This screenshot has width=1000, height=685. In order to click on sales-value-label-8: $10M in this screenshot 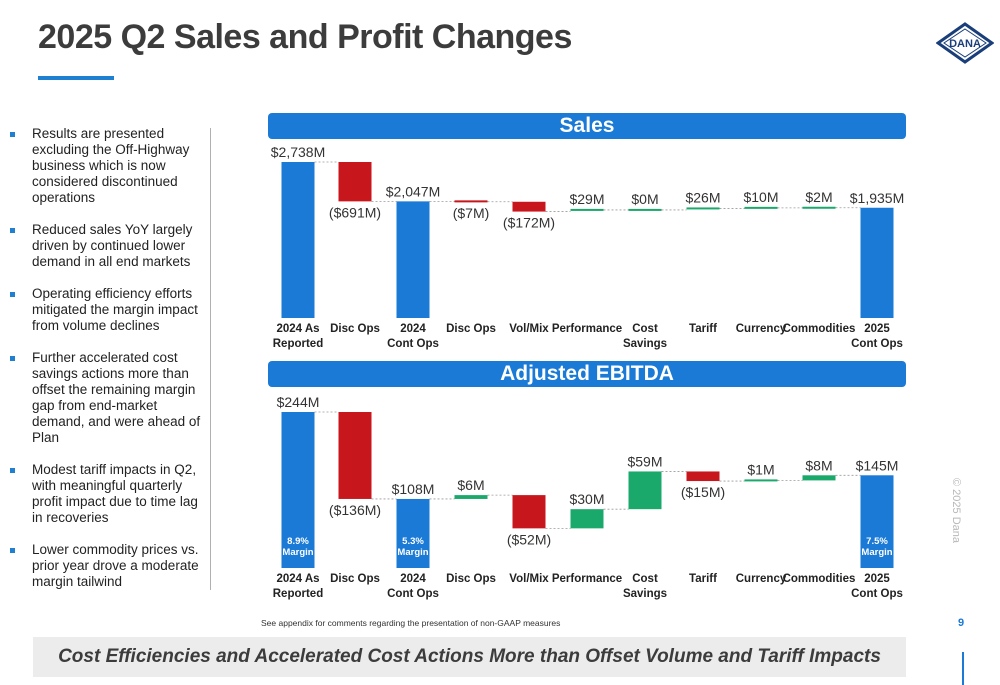, I will do `click(760, 197)`.